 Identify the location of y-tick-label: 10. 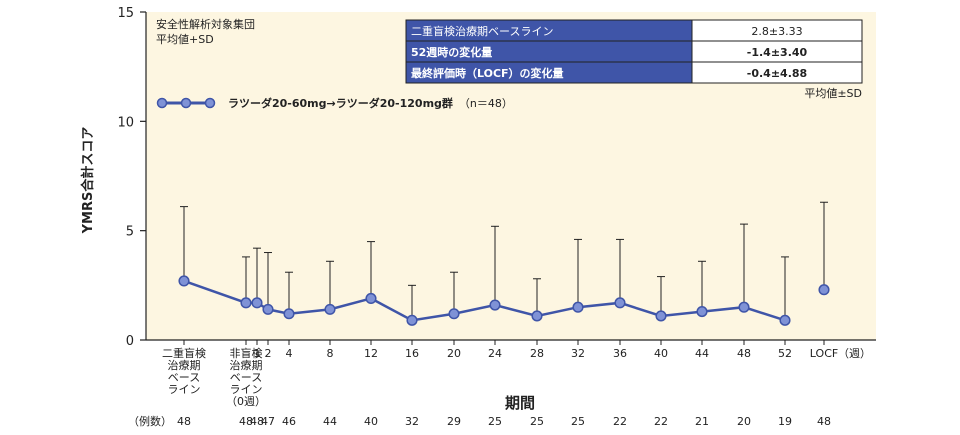
(125, 122).